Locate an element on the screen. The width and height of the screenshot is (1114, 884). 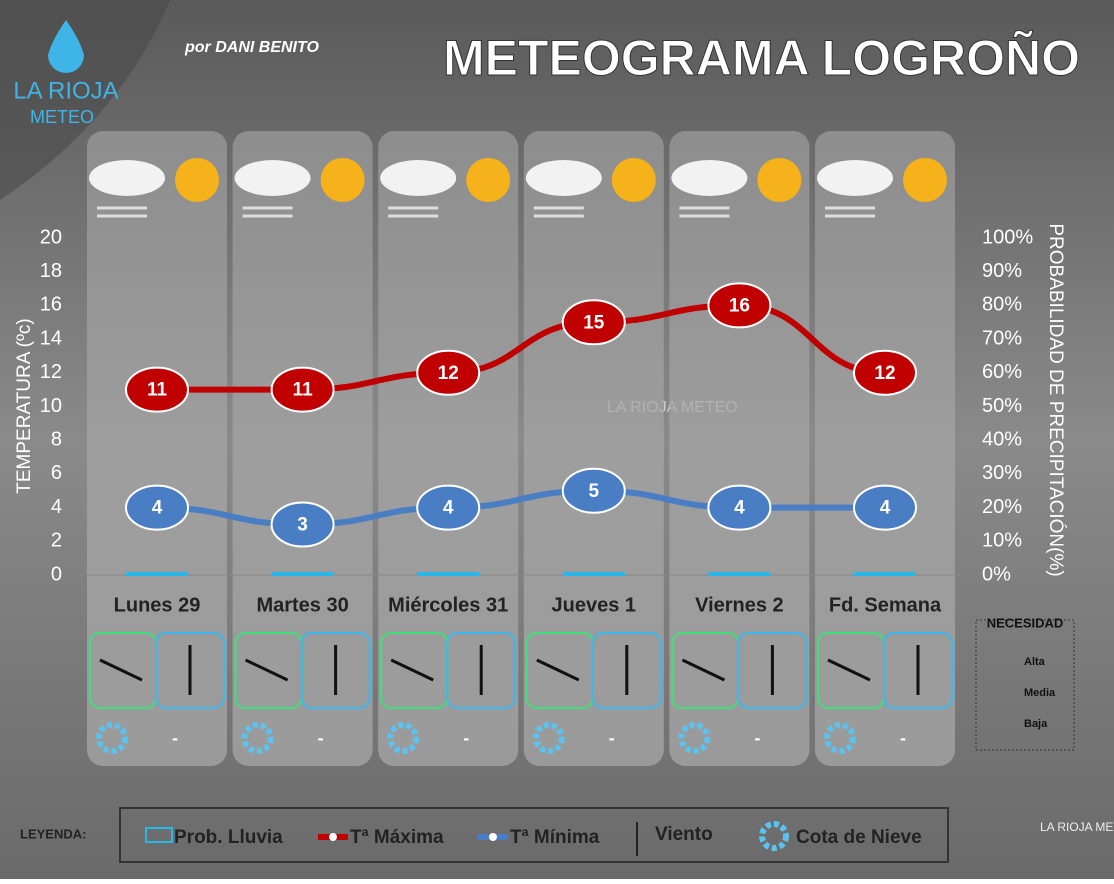
legend-wind: Viento is located at coordinates (684, 834).